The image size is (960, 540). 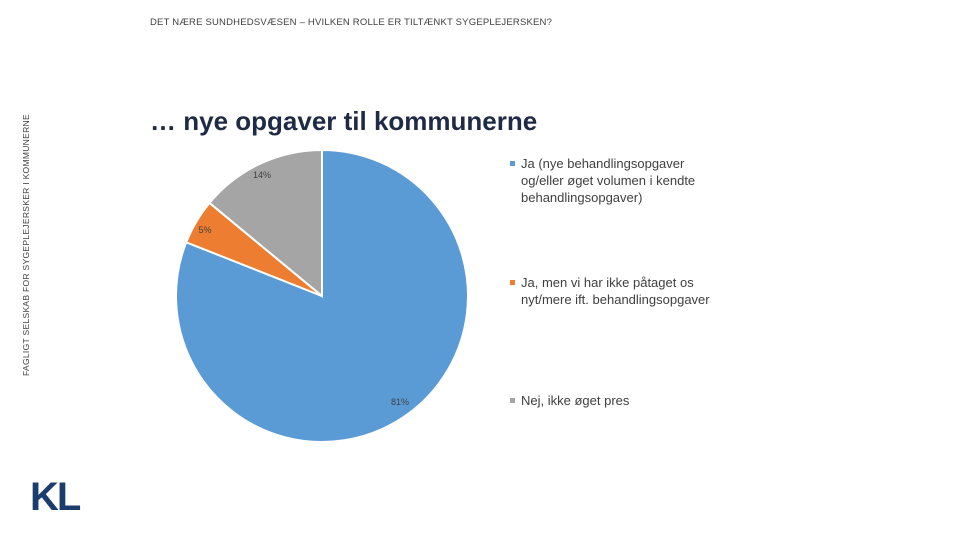 I want to click on legend-label: Nej, ikke øget pres, so click(x=575, y=400).